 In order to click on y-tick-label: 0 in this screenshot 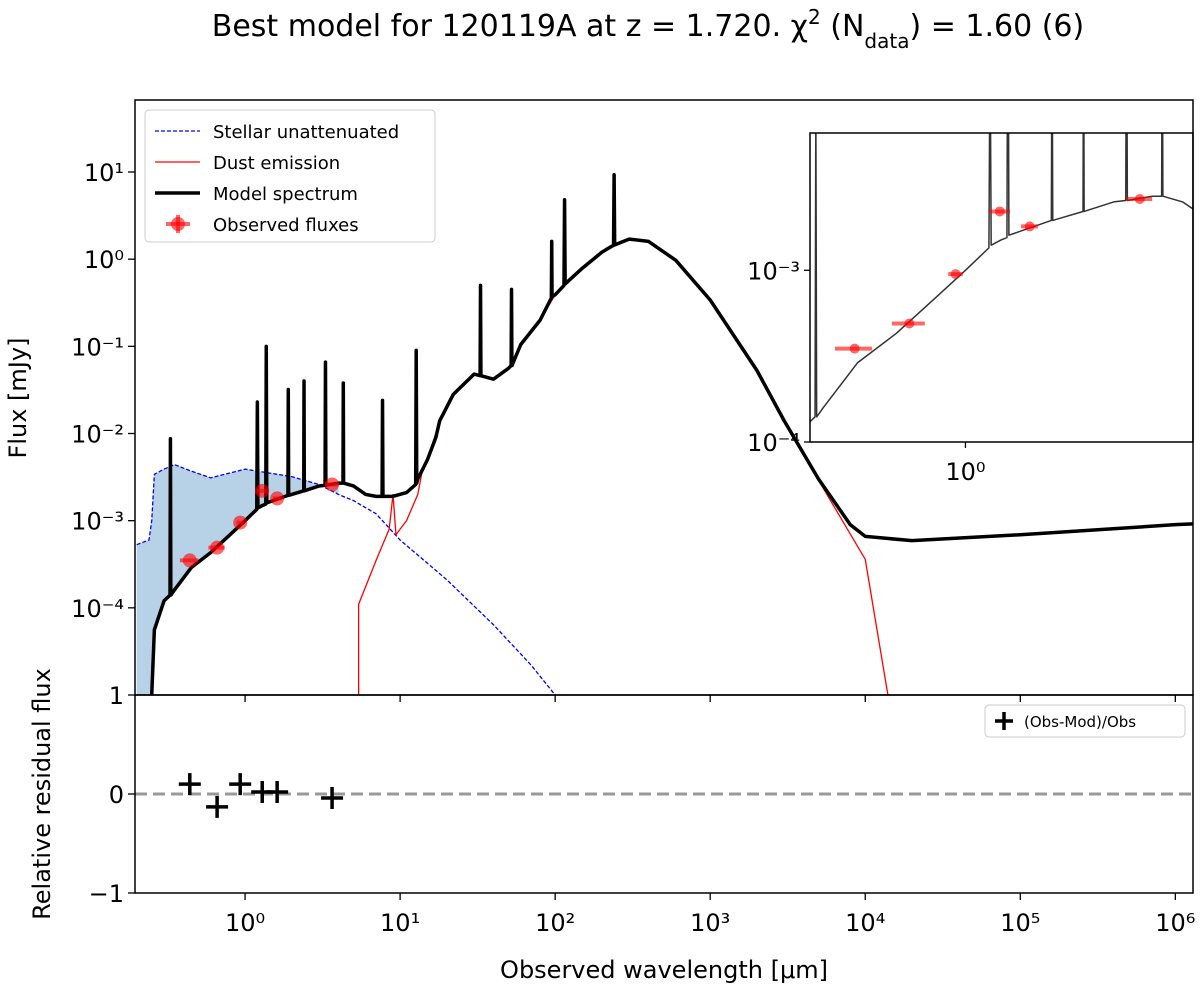, I will do `click(116, 795)`.